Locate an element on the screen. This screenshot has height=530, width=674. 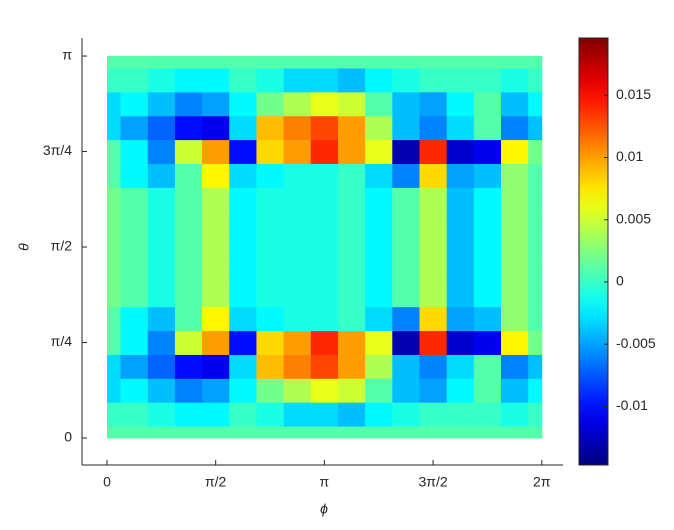
colorbar-tick-label: 0.015 is located at coordinates (633, 94).